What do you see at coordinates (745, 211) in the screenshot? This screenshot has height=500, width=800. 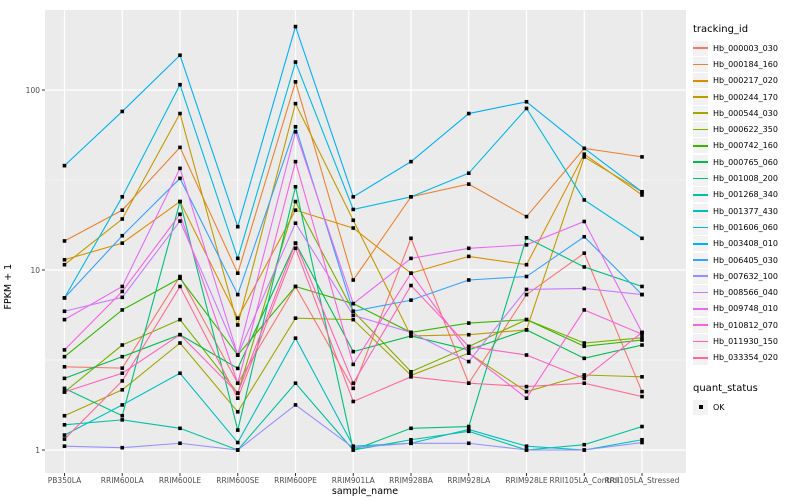 I see `legend-item-label: Hb_001377_430` at bounding box center [745, 211].